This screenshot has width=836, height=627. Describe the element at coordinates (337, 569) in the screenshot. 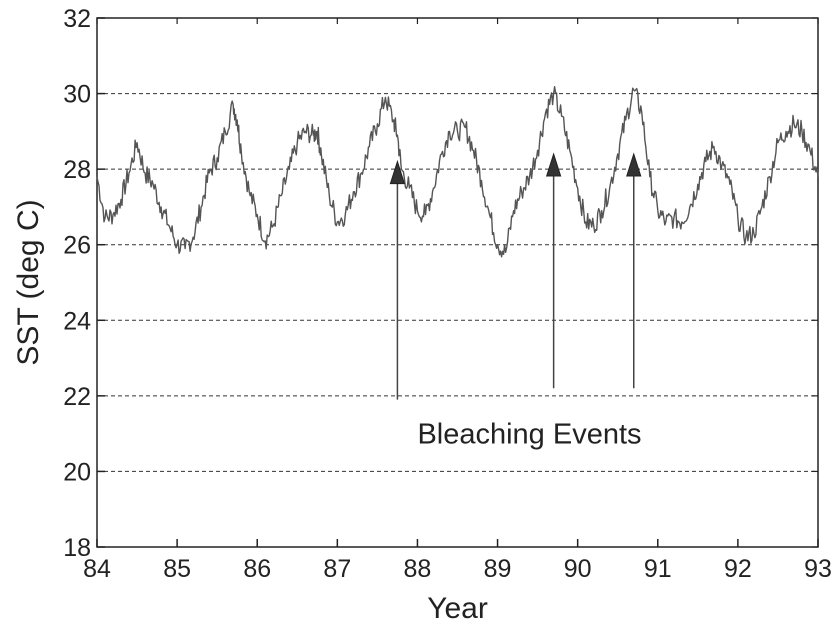

I see `x-tick-label: 87` at that location.